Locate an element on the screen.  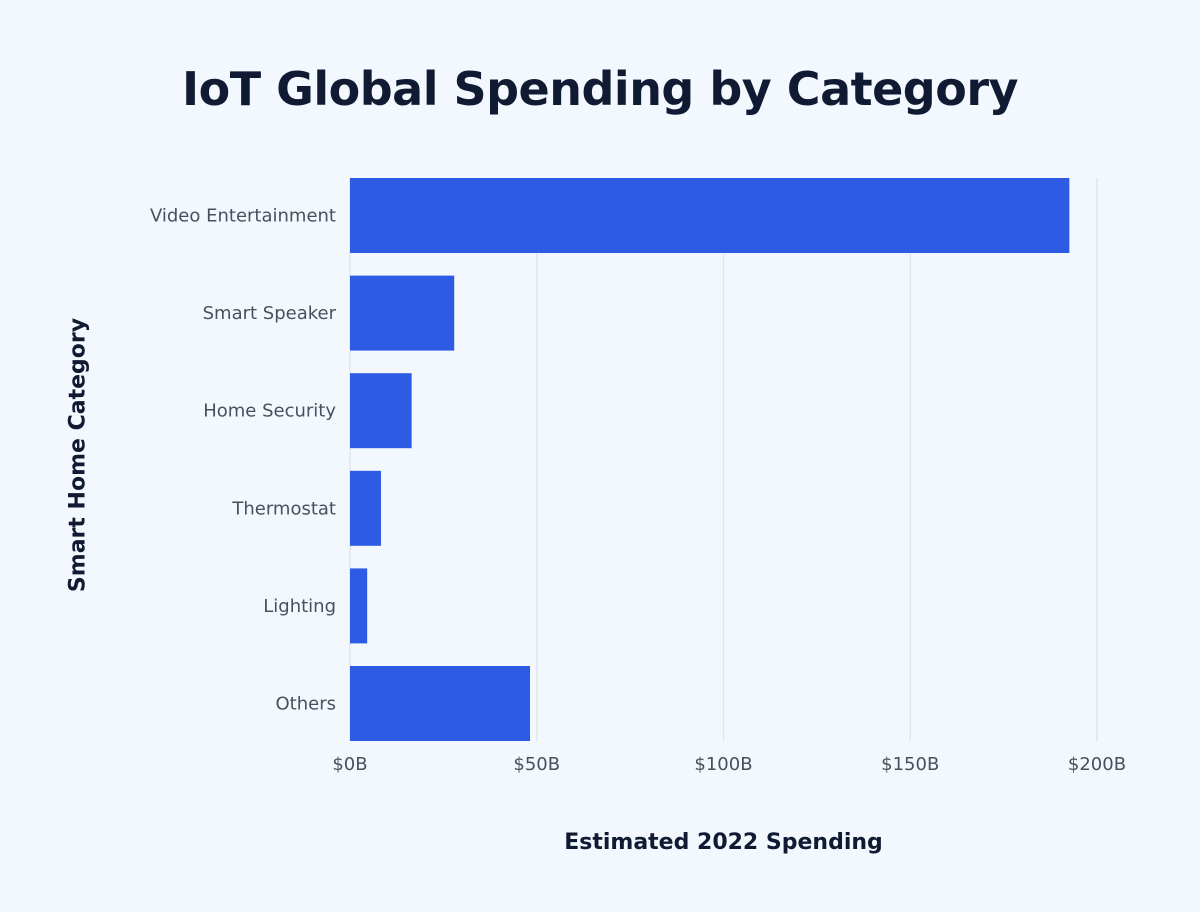
bar-others is located at coordinates (440, 703).